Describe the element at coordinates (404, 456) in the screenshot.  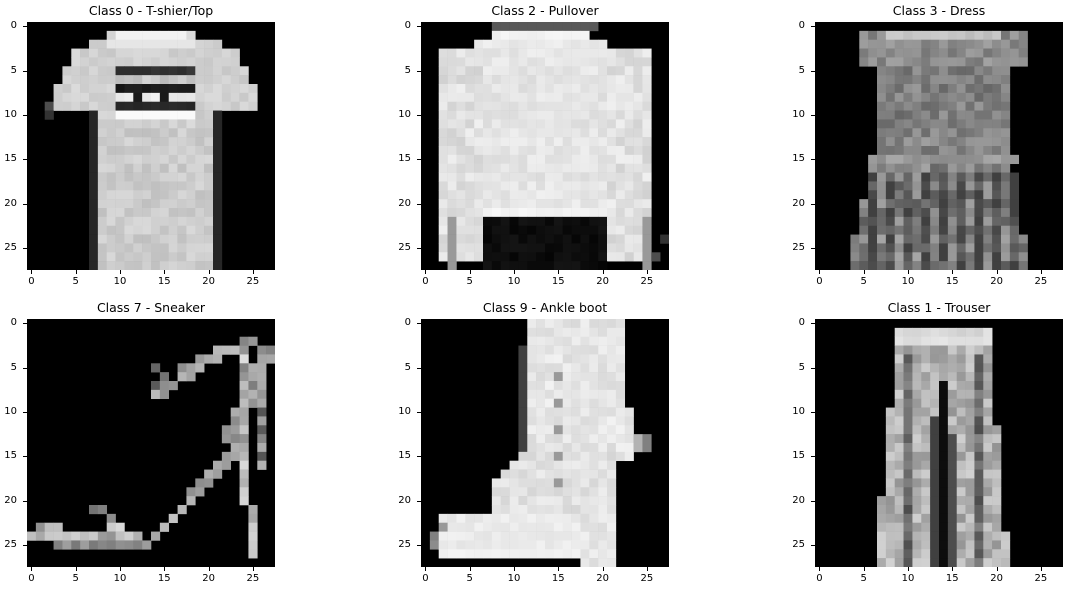
I see `y-tick-label: 15` at that location.